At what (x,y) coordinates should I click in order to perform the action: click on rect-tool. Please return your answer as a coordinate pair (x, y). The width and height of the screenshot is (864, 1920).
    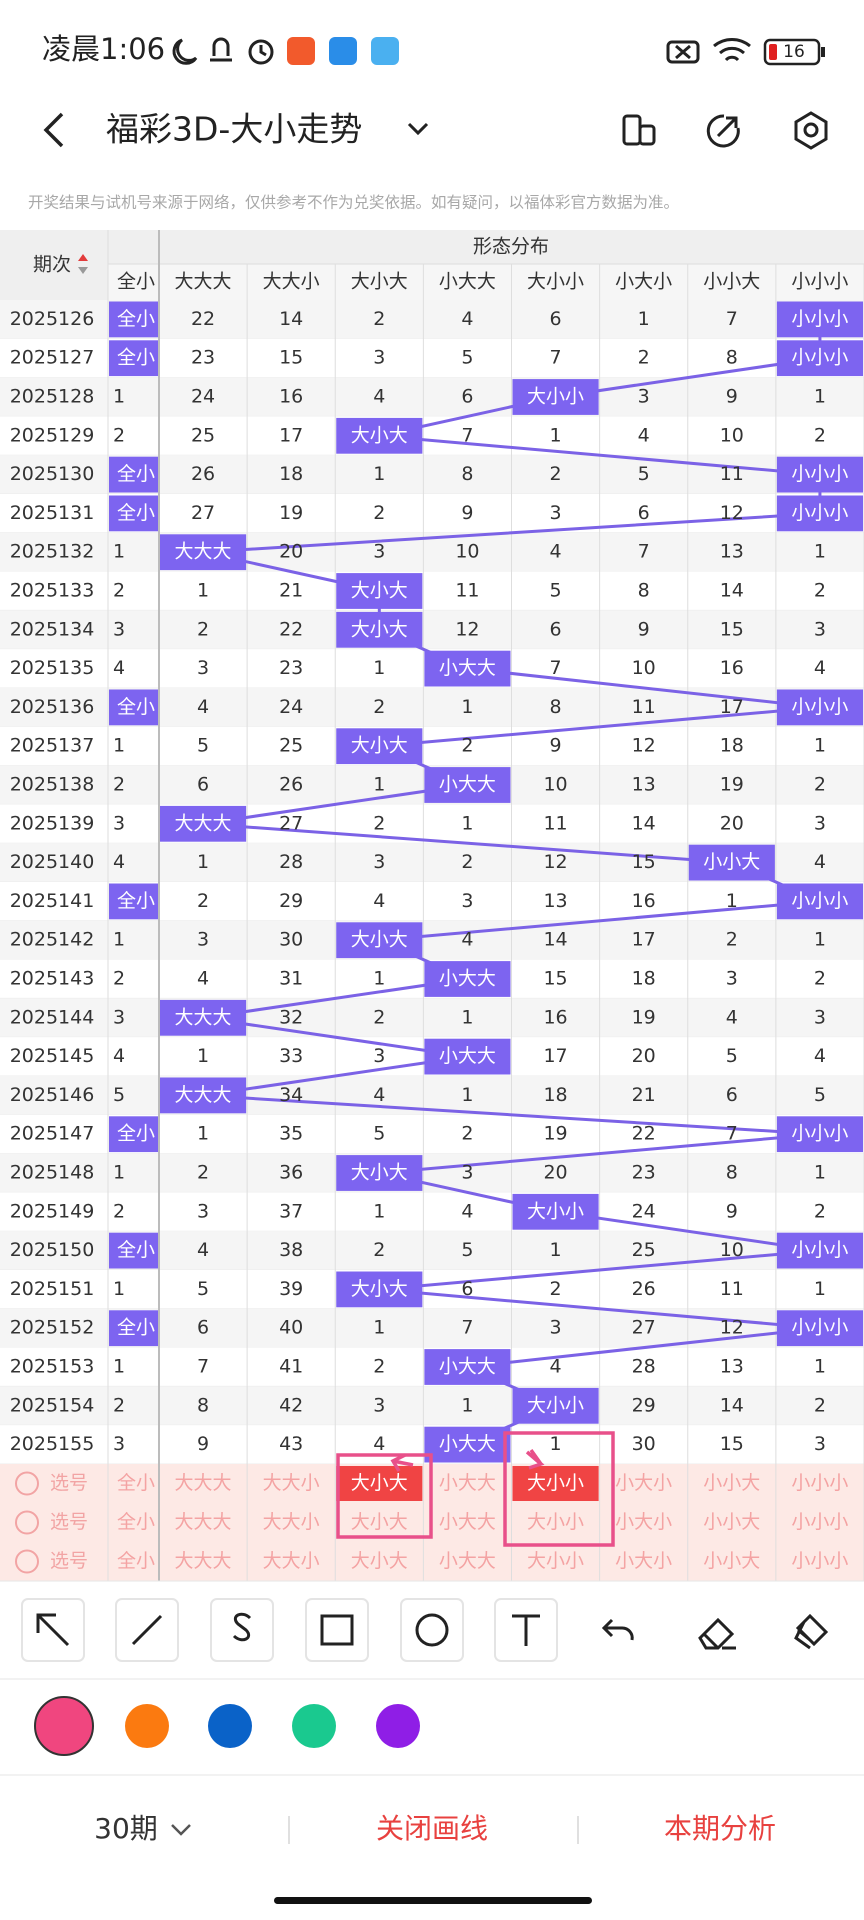
    Looking at the image, I should click on (337, 1630).